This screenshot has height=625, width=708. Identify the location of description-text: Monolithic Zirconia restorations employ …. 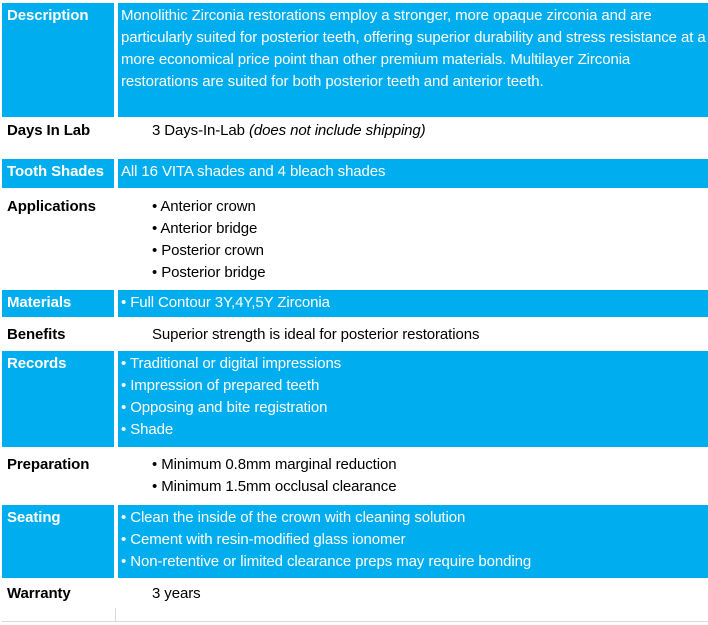
(413, 48).